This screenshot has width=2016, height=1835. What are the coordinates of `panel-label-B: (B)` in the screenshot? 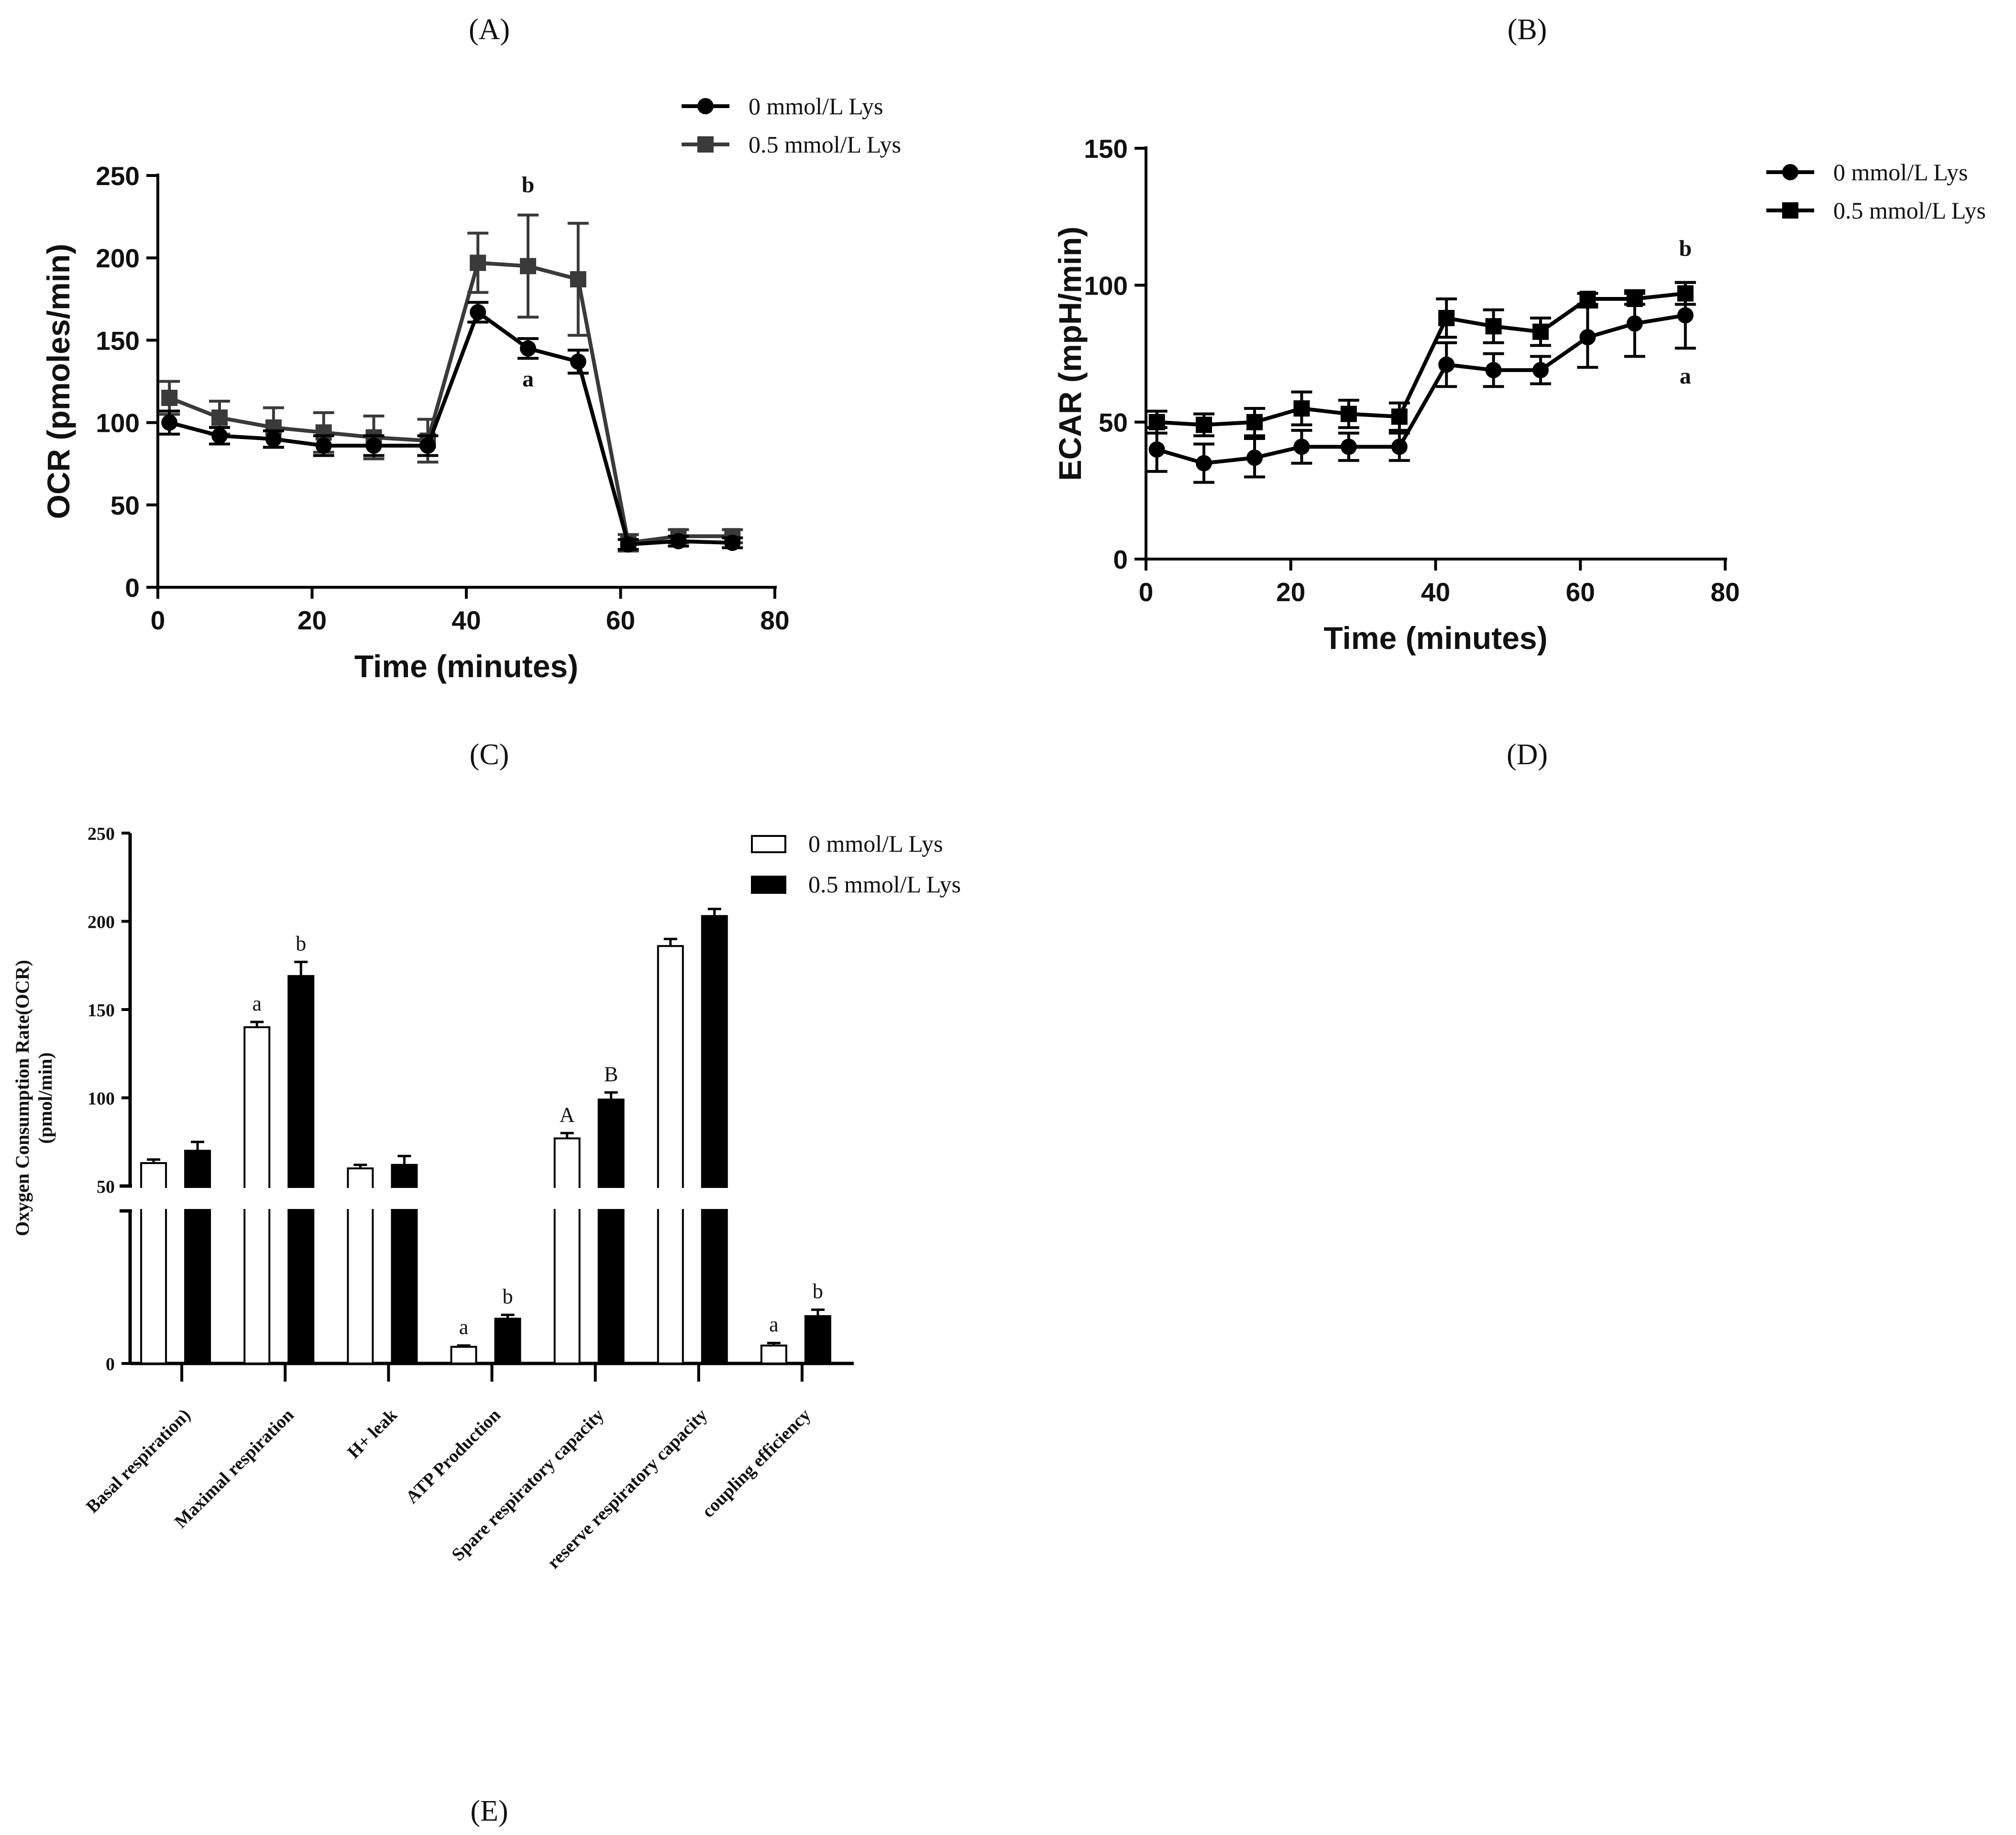 It's located at (1527, 29).